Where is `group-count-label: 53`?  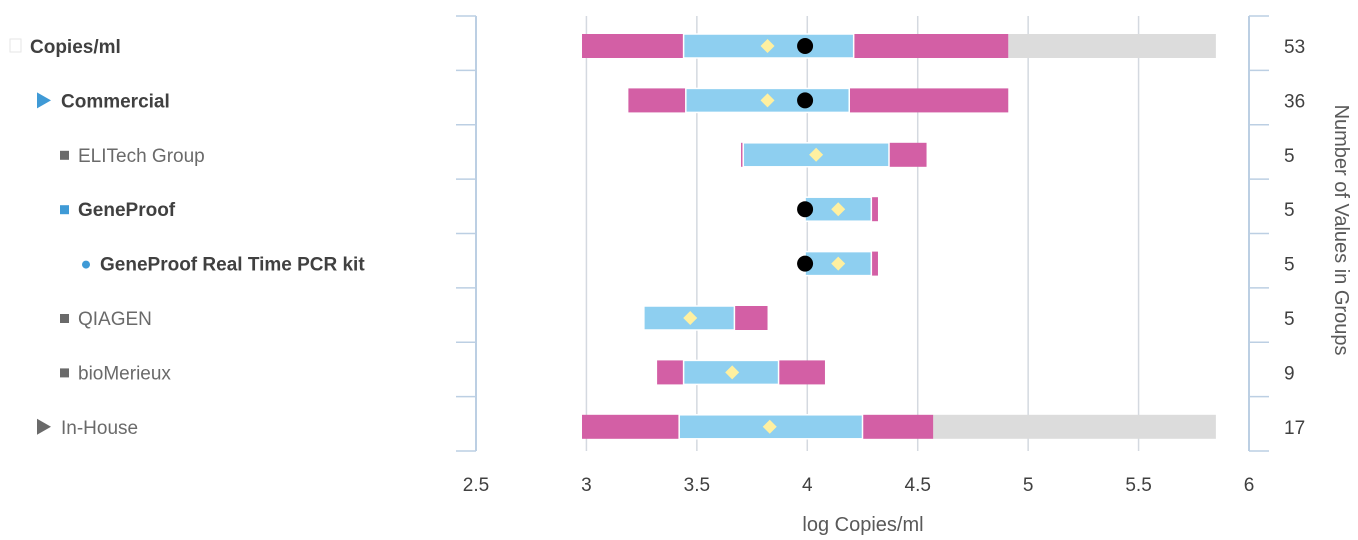 group-count-label: 53 is located at coordinates (1294, 47).